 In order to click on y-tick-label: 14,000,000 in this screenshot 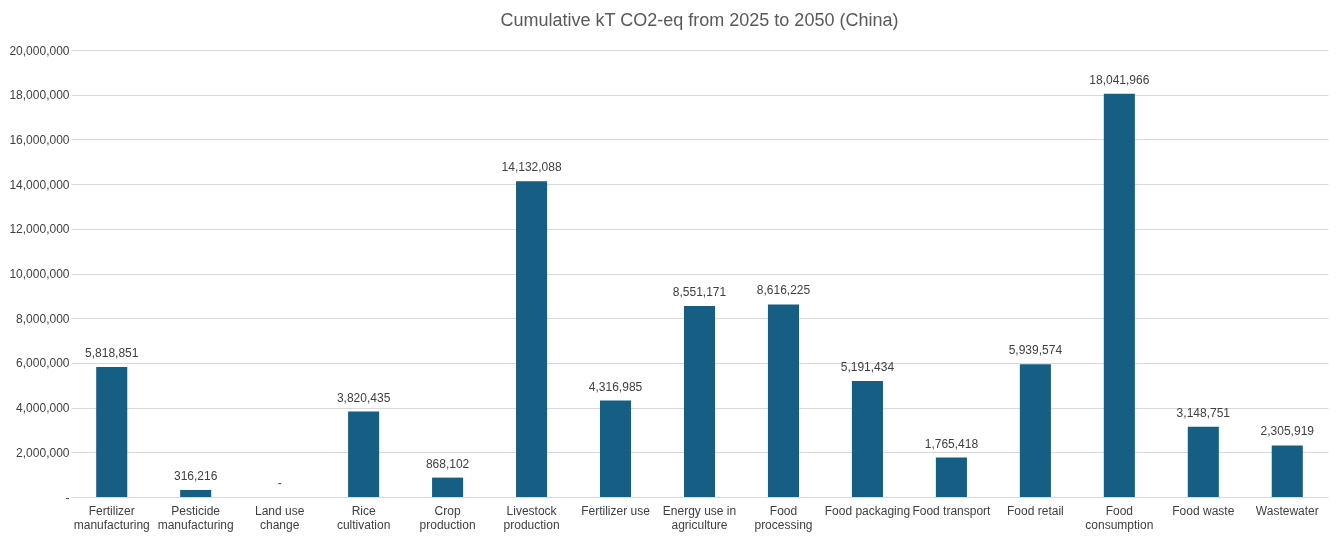, I will do `click(39, 184)`.